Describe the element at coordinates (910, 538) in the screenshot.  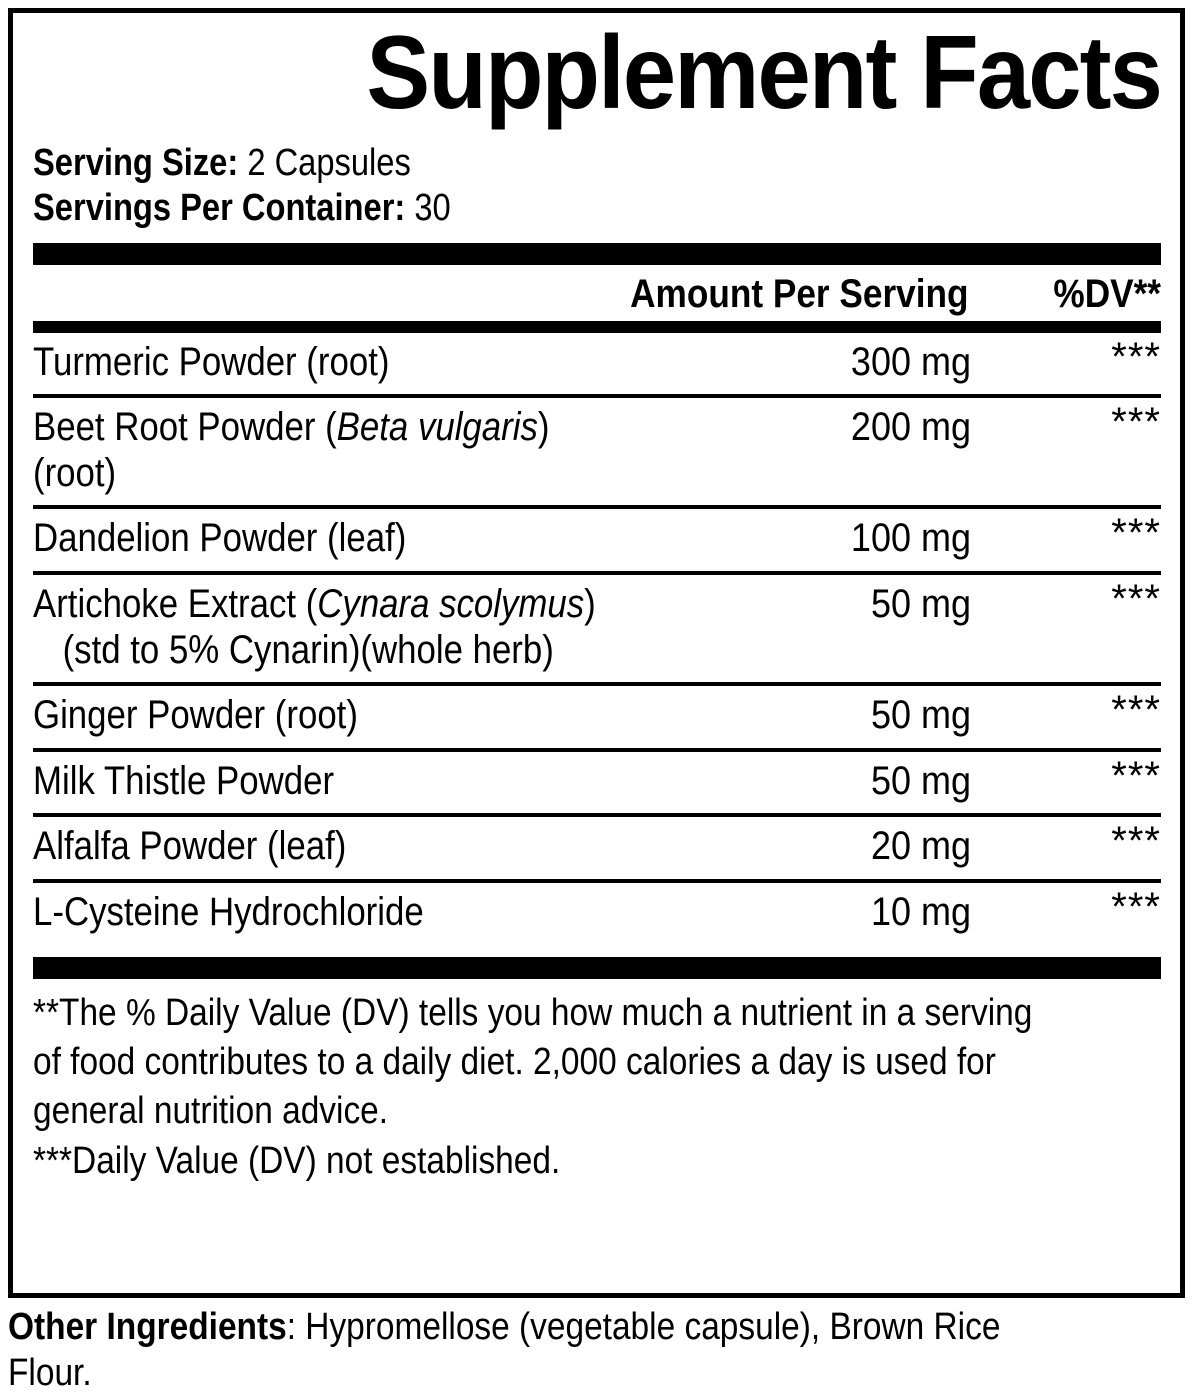
I see `ingredient-amount: 100 mg` at that location.